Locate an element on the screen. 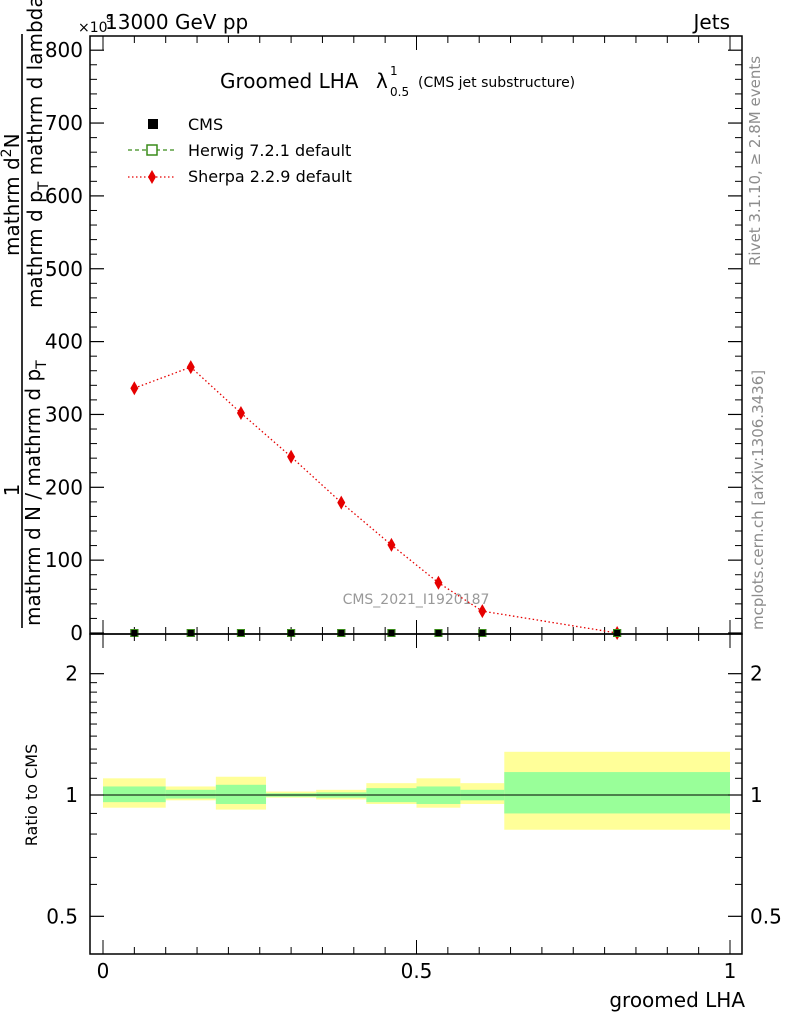 The height and width of the screenshot is (1029, 786). exponent-base: ×10 is located at coordinates (93, 28).